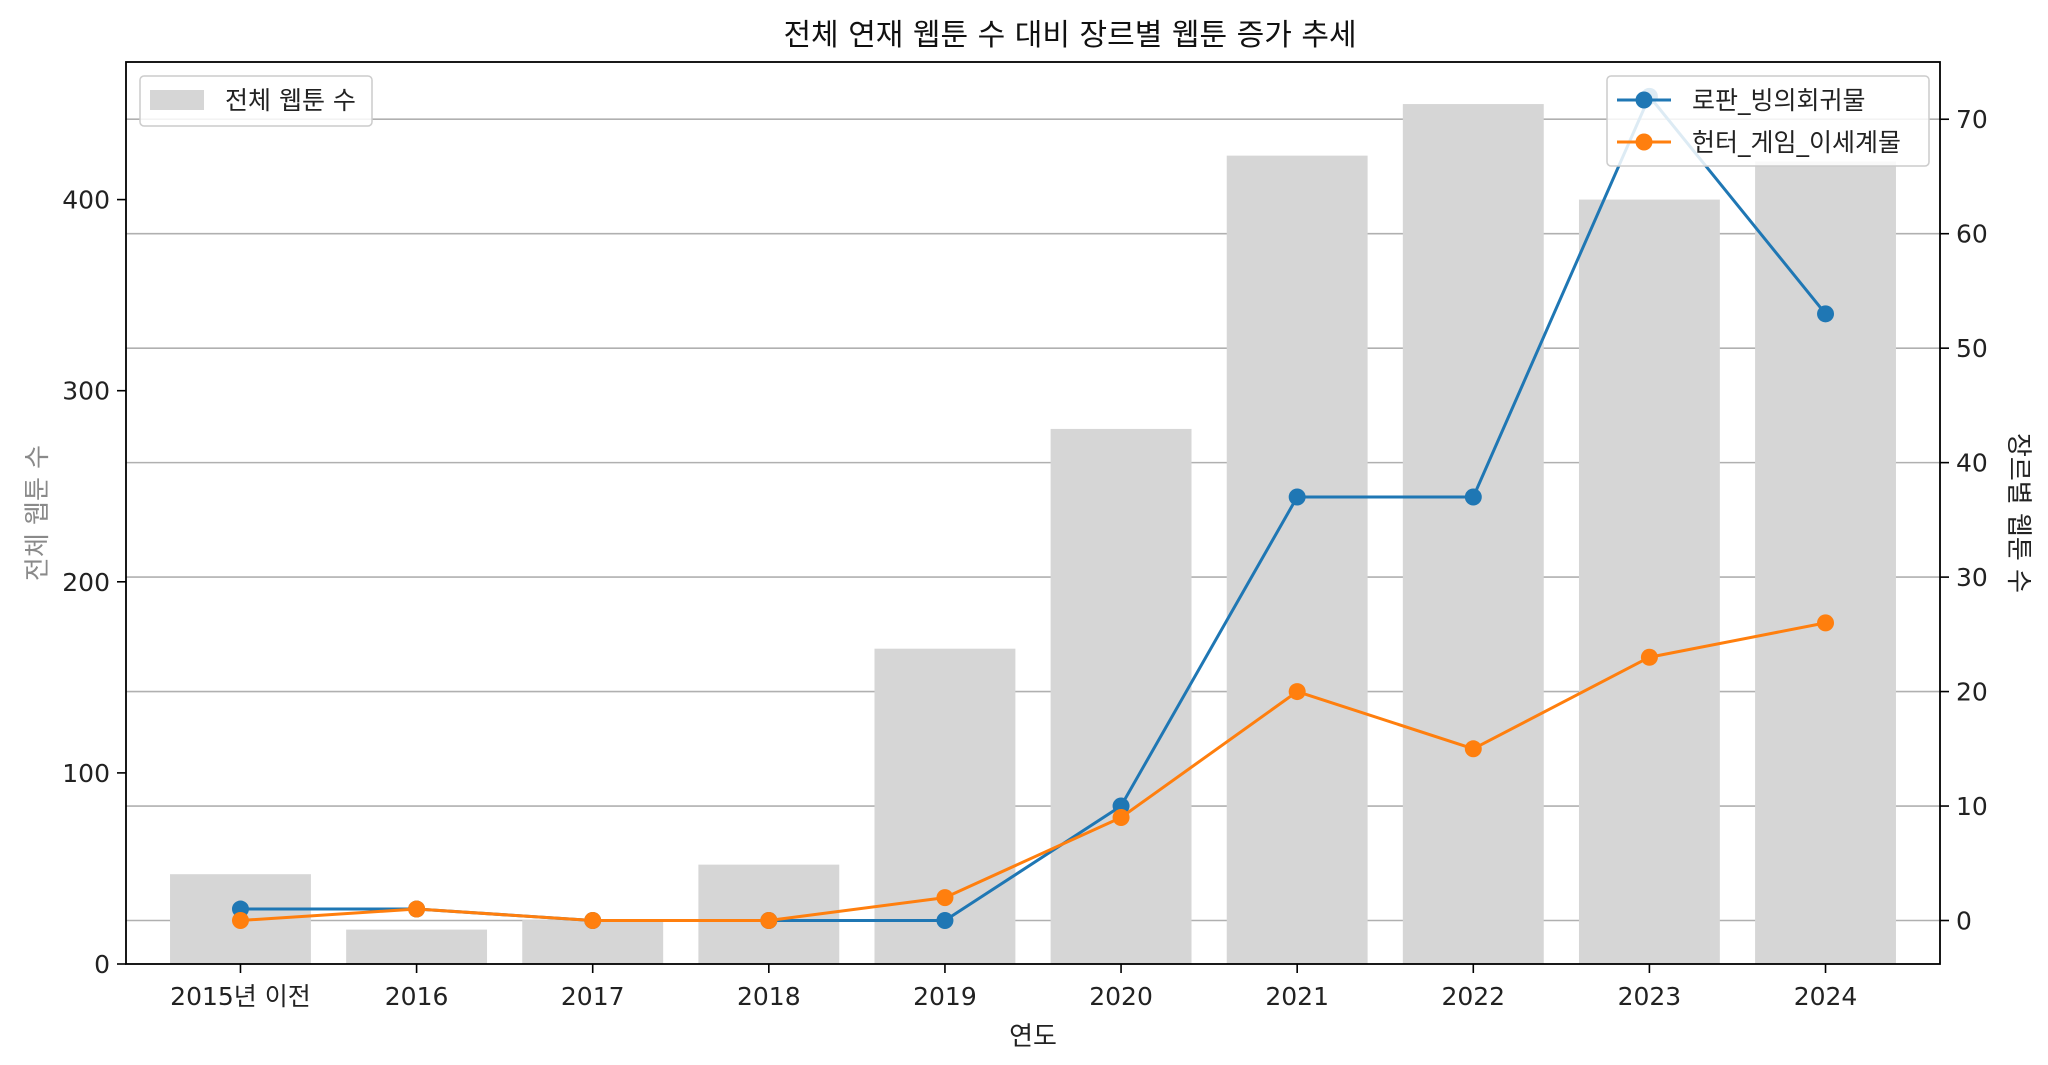  Describe the element at coordinates (1779, 100) in the screenshot. I see `legend-line-1-label: 로판_빙의회귀물` at that location.